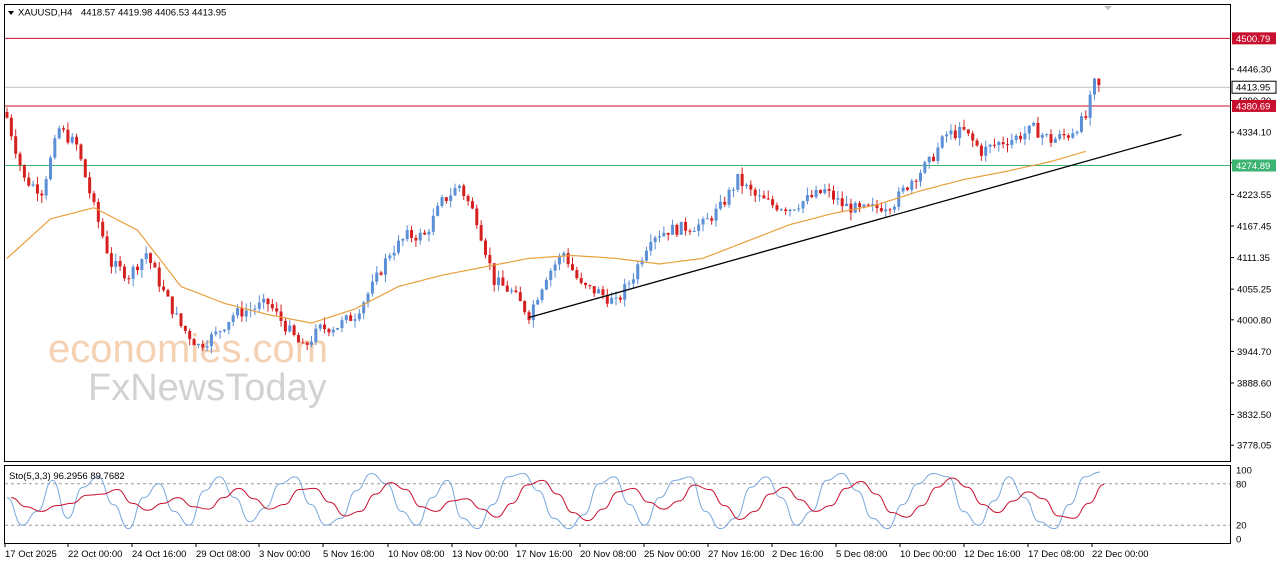 Image resolution: width=1280 pixels, height=567 pixels. What do you see at coordinates (1254, 38) in the screenshot?
I see `price-tag-resistance-4500: 4500.79` at bounding box center [1254, 38].